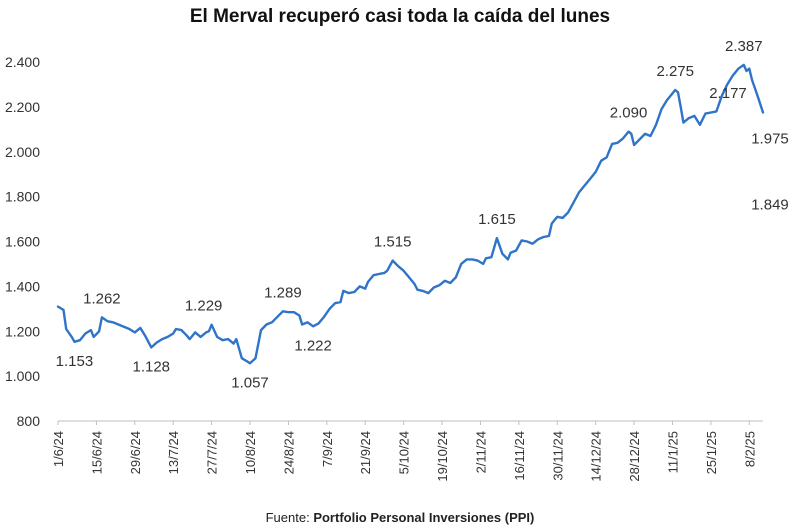  What do you see at coordinates (672, 452) in the screenshot?
I see `x-tick-label: 11/1/25` at bounding box center [672, 452].